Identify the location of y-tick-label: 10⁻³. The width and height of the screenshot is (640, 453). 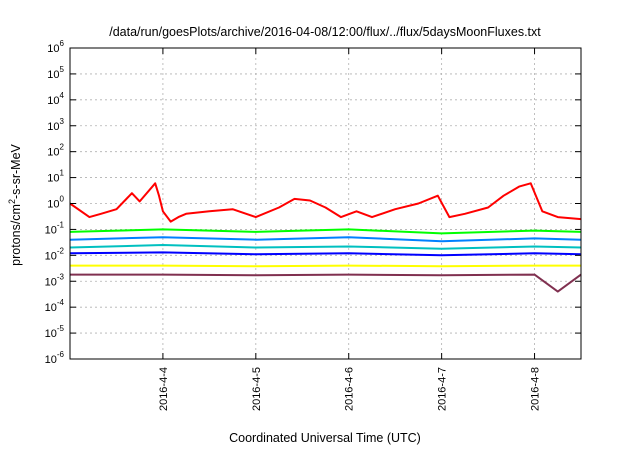
(55, 280).